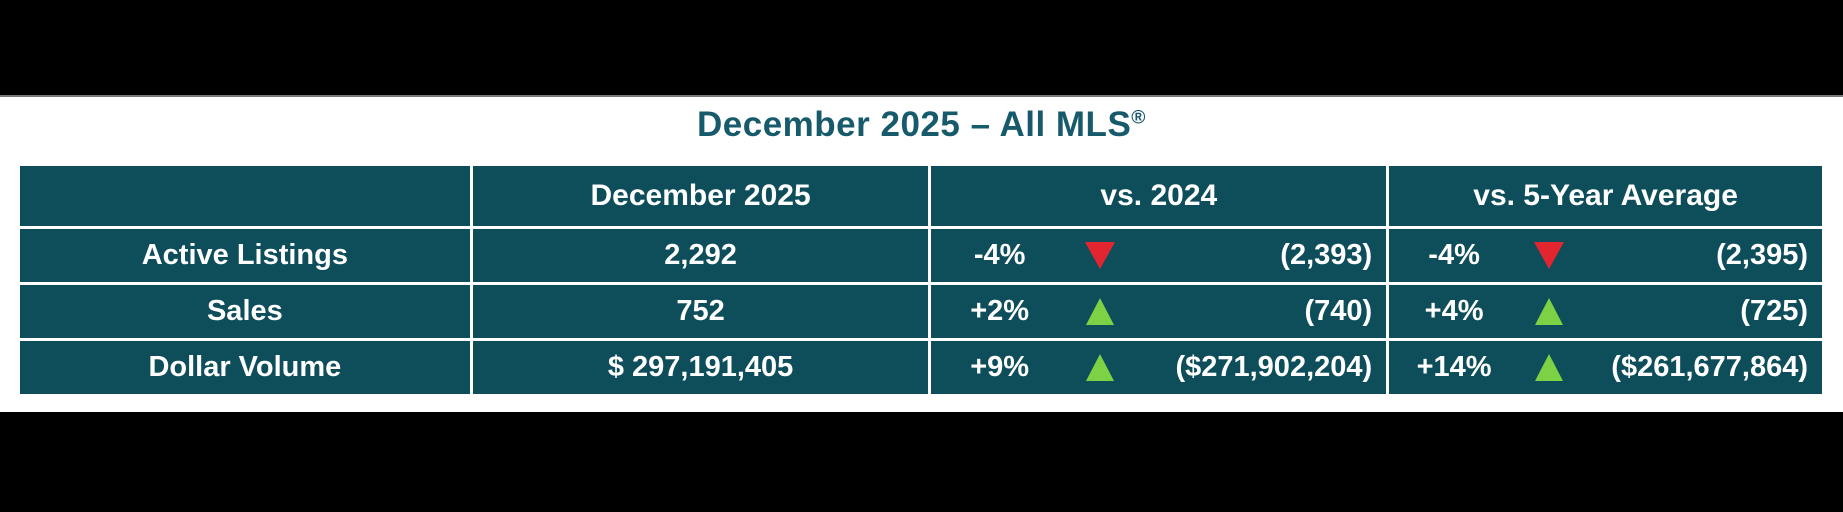  I want to click on page-title-text: December 2025 – All MLS, so click(914, 124).